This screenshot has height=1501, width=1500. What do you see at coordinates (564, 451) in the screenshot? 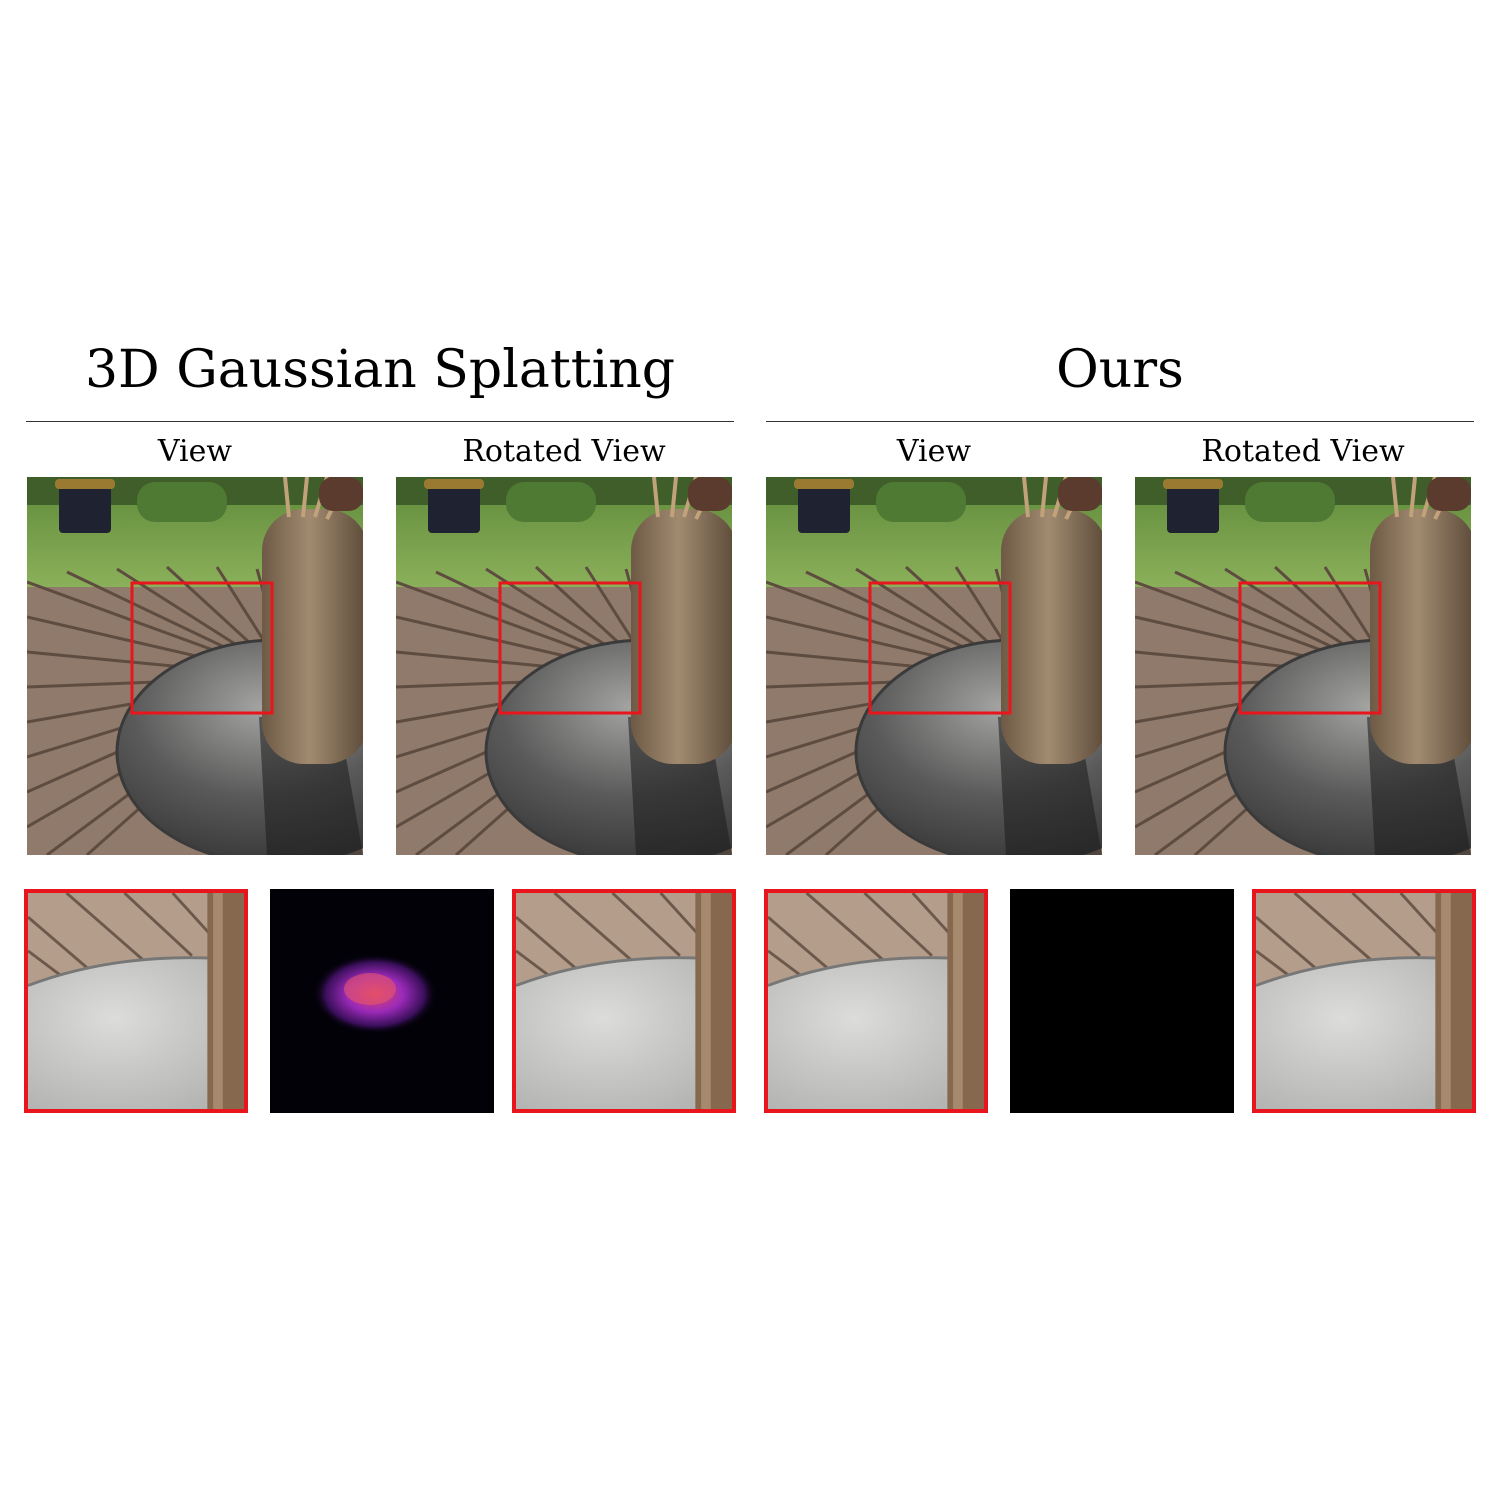
I see `subtitle-3dgs-rotated-view: Rotated View` at bounding box center [564, 451].